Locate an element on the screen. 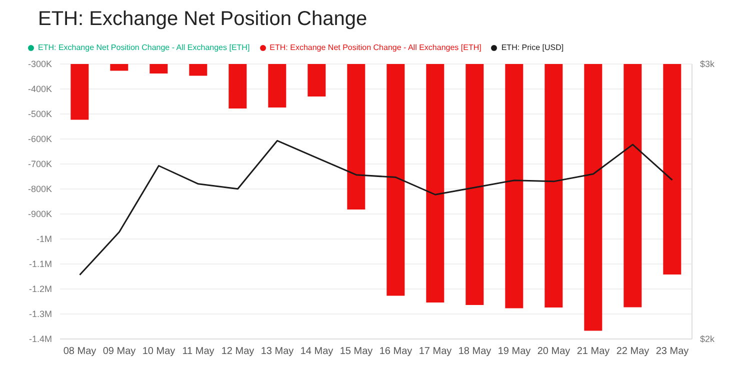  x-tick-label: 23 May is located at coordinates (672, 352).